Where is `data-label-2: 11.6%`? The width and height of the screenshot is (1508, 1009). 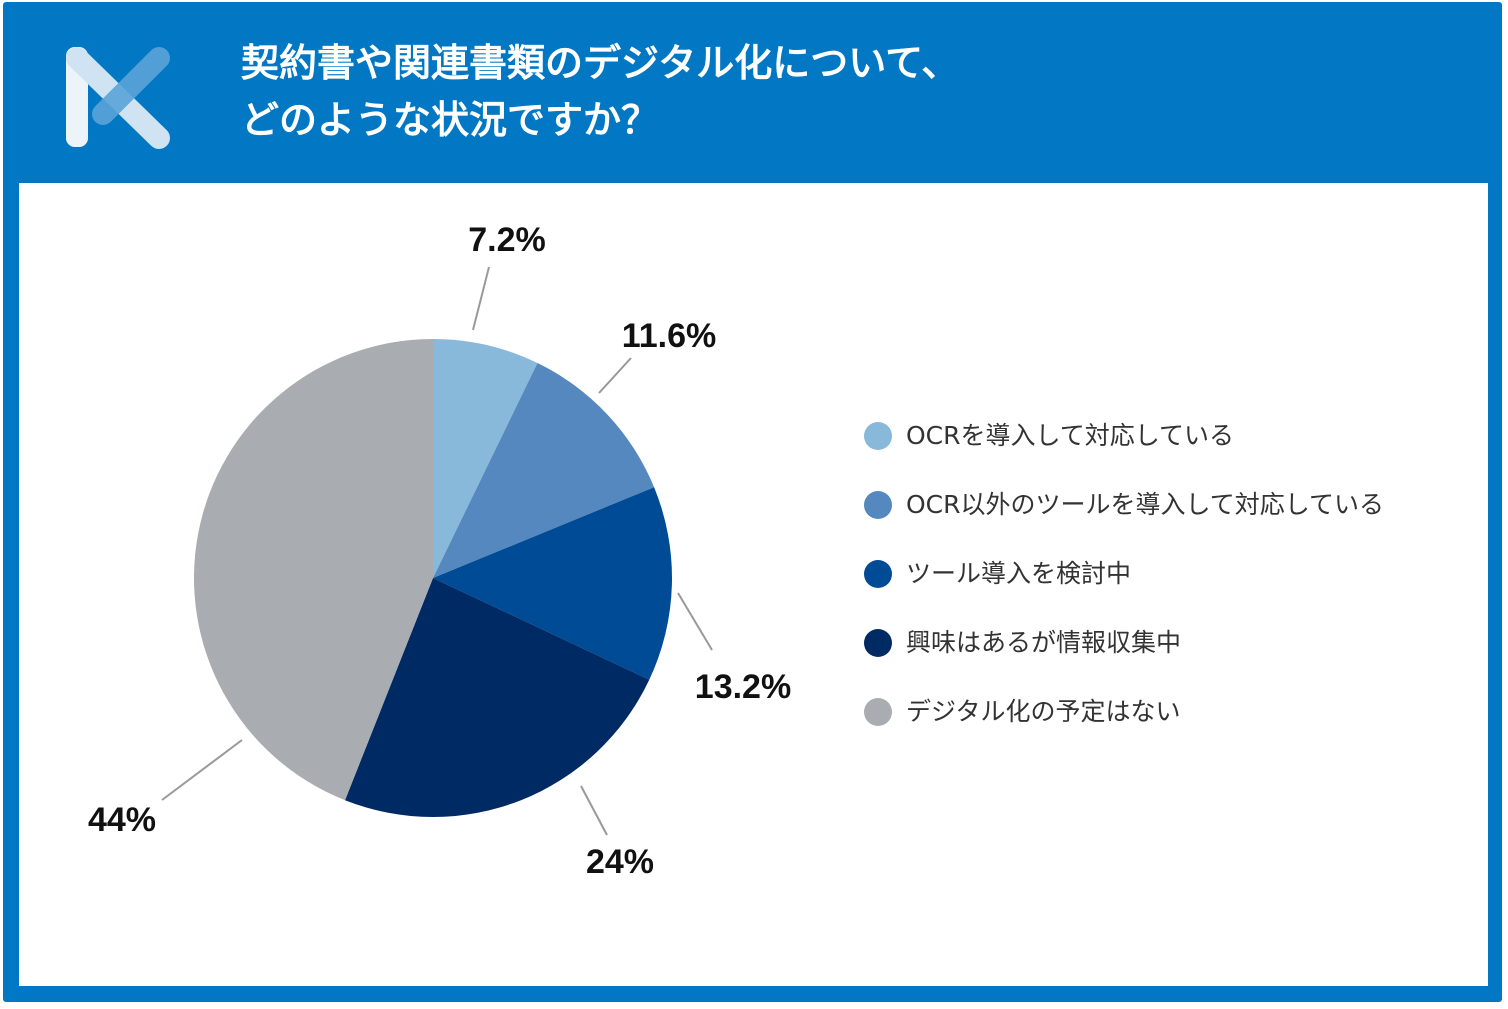 data-label-2: 11.6% is located at coordinates (669, 336).